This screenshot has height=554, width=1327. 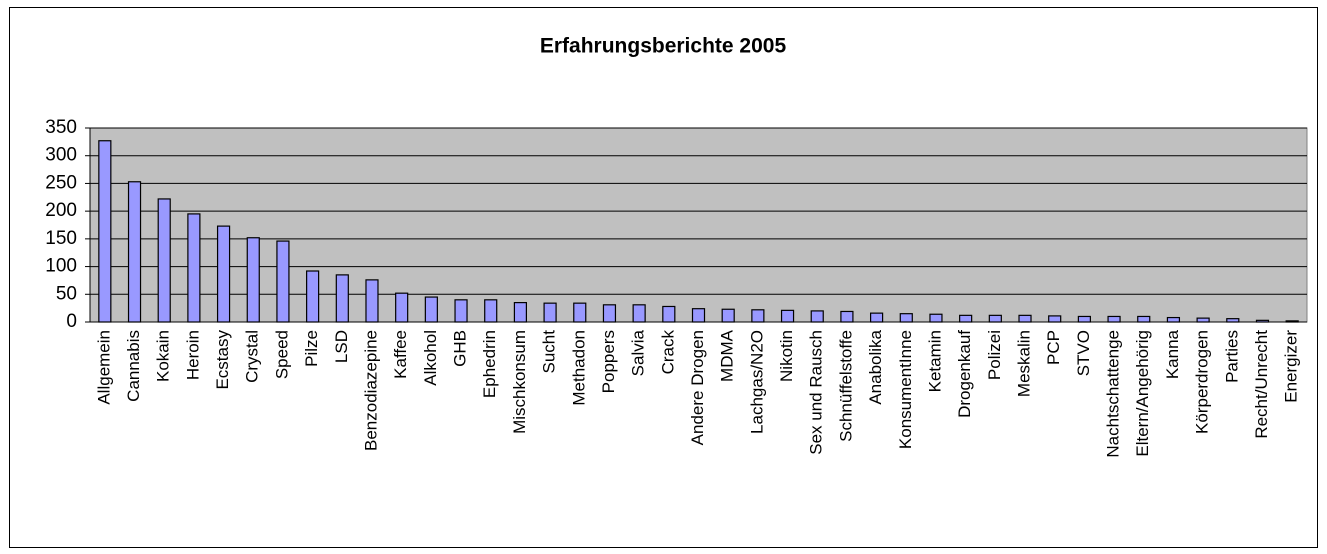 What do you see at coordinates (786, 356) in the screenshot?
I see `x-tick-label: Nikotin` at bounding box center [786, 356].